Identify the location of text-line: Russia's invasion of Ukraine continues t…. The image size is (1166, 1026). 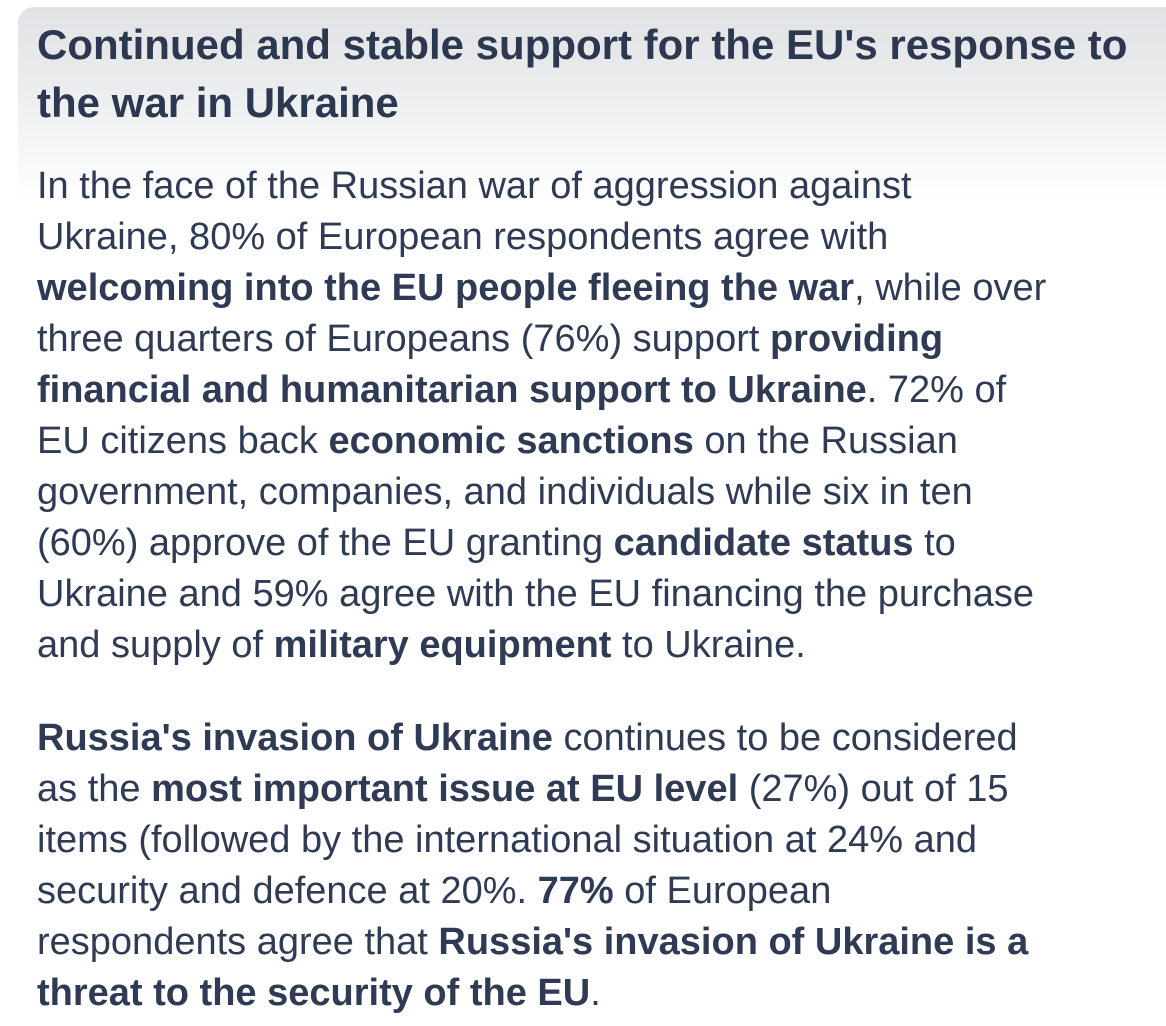
(592, 738).